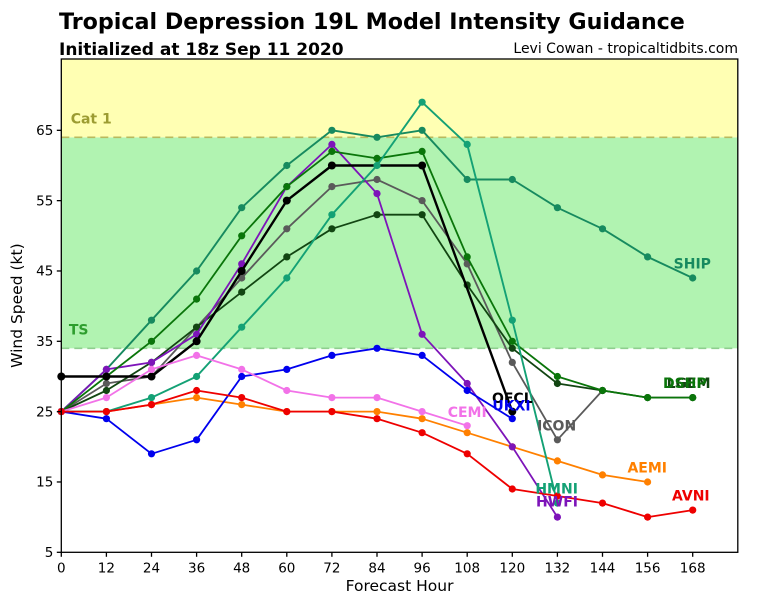 This screenshot has width=768, height=600. What do you see at coordinates (79, 330) in the screenshot?
I see `threshold-label-ts: TS` at bounding box center [79, 330].